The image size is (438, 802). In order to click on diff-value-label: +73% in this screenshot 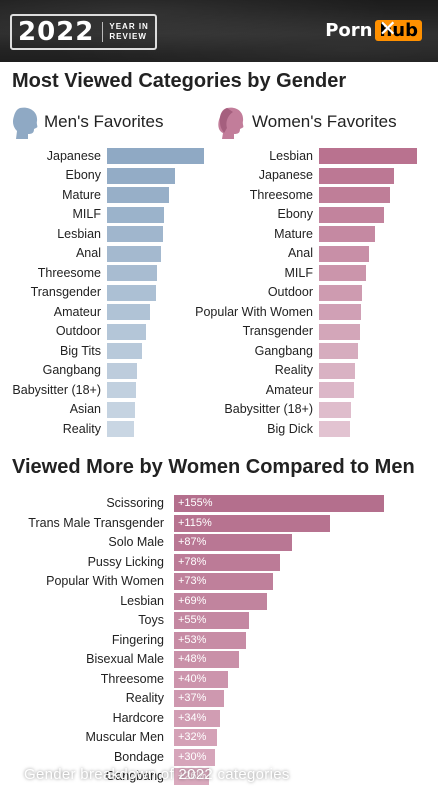, I will do `click(192, 581)`.